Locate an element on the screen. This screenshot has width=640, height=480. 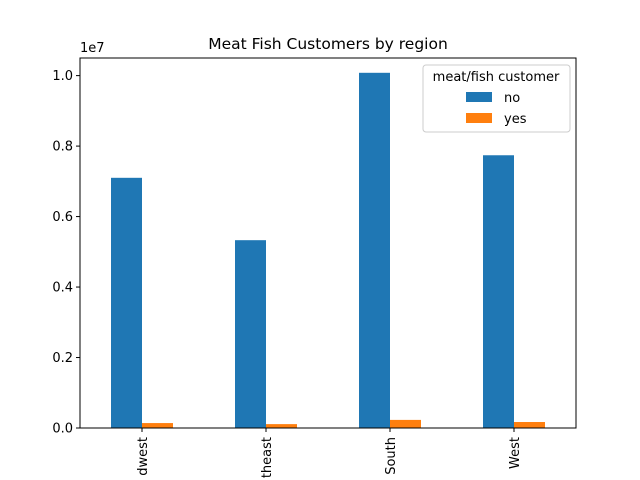
bar-yes-west is located at coordinates (529, 425).